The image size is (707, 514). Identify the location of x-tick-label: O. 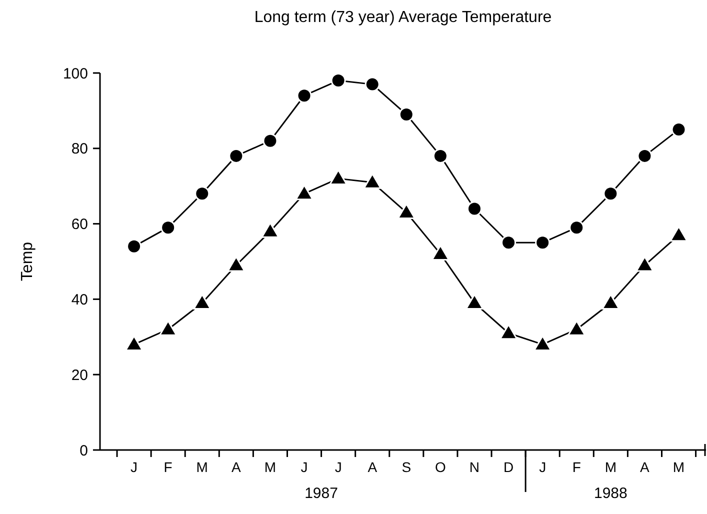
(440, 467).